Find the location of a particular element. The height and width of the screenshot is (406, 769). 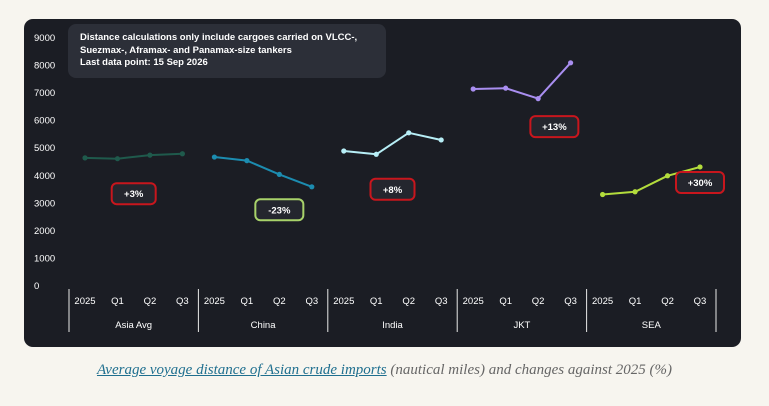

change-badge-label: -23% is located at coordinates (279, 210).